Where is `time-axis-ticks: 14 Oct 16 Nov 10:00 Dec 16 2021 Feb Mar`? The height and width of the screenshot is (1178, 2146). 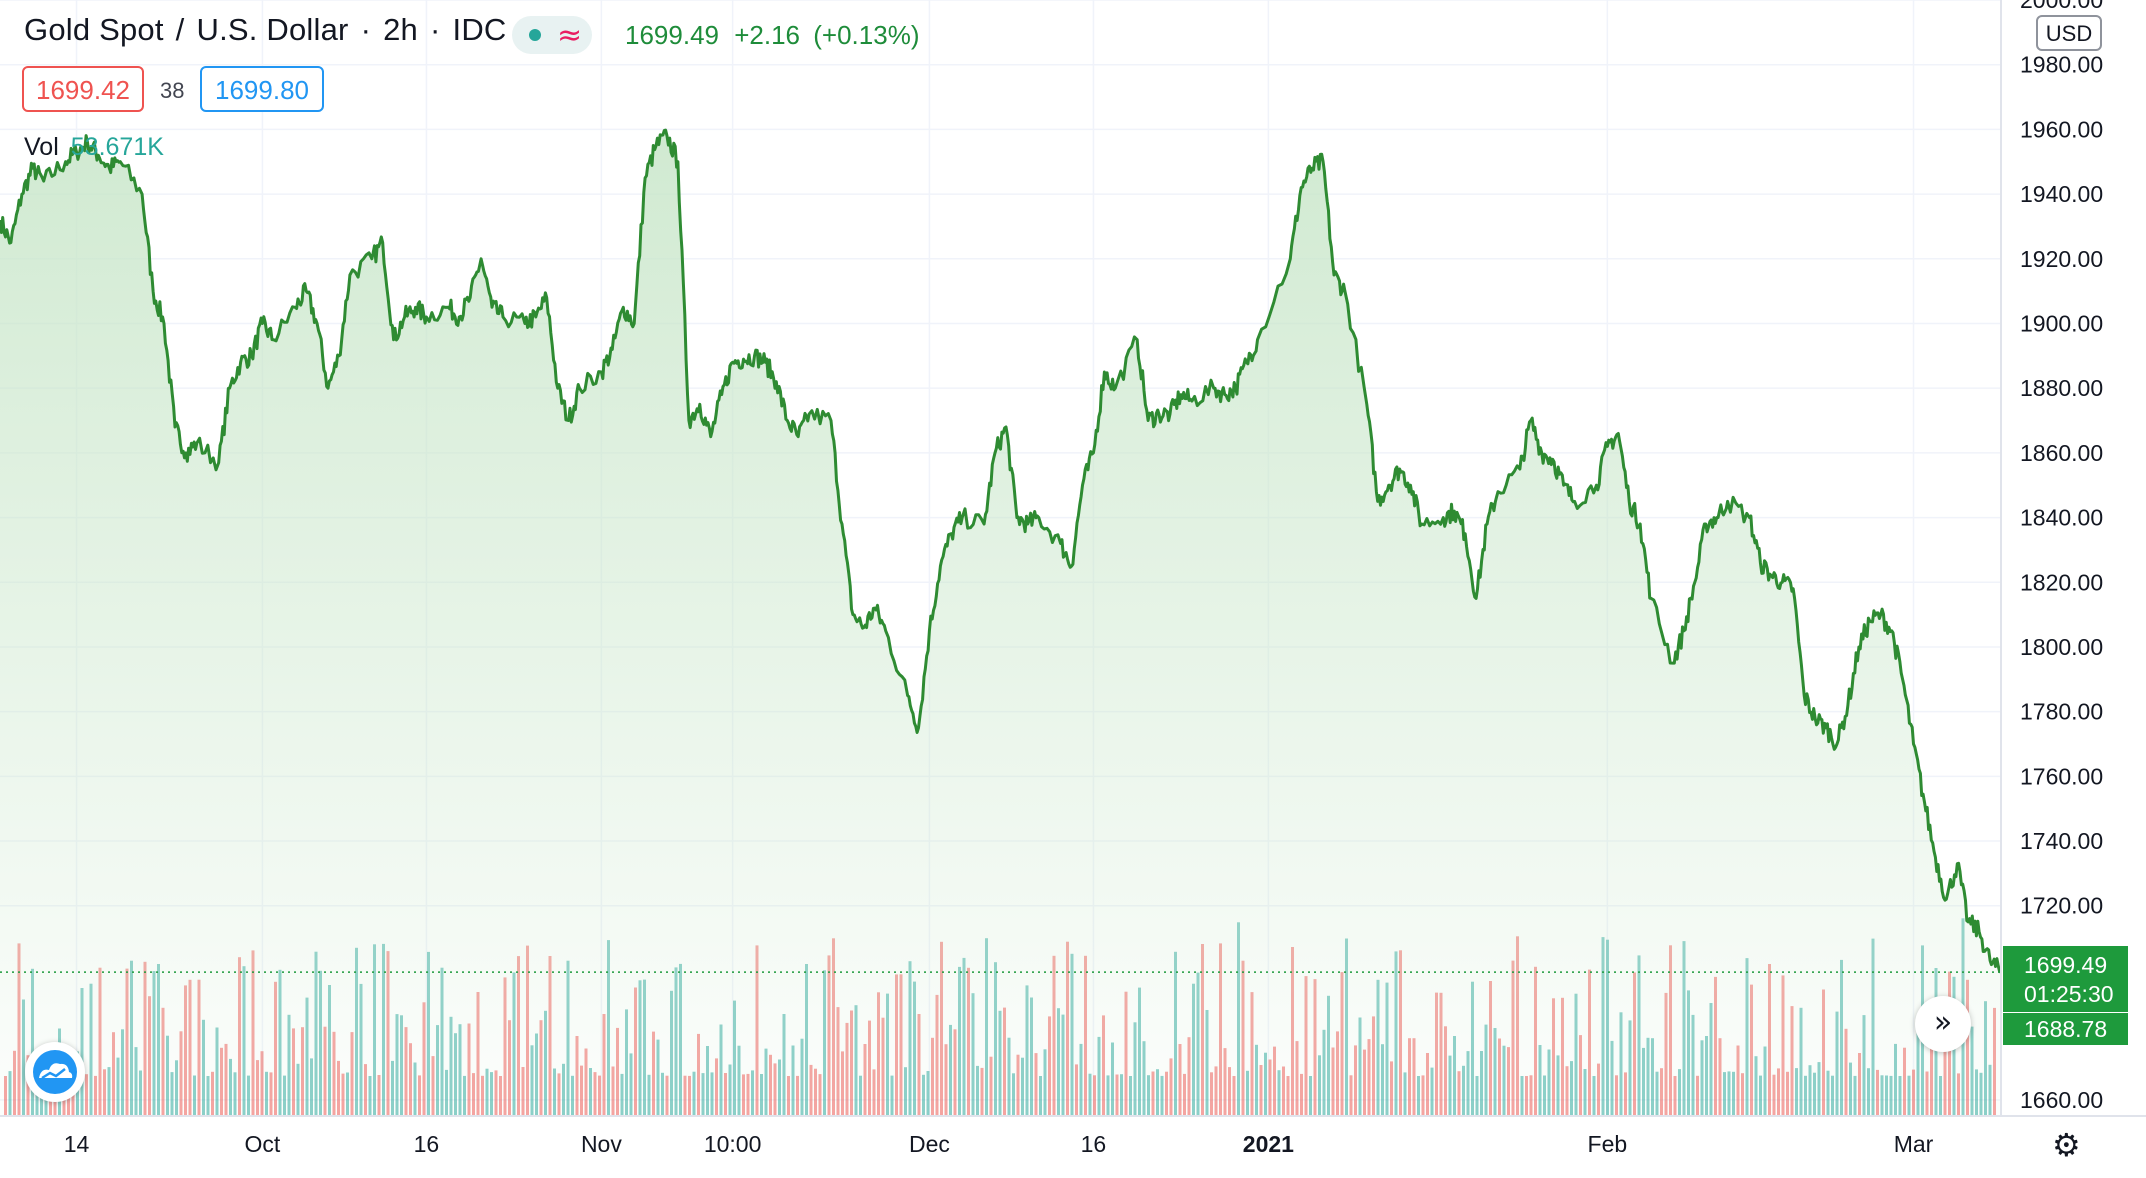 time-axis-ticks: 14 Oct 16 Nov 10:00 Dec 16 2021 Feb Mar is located at coordinates (999, 1144).